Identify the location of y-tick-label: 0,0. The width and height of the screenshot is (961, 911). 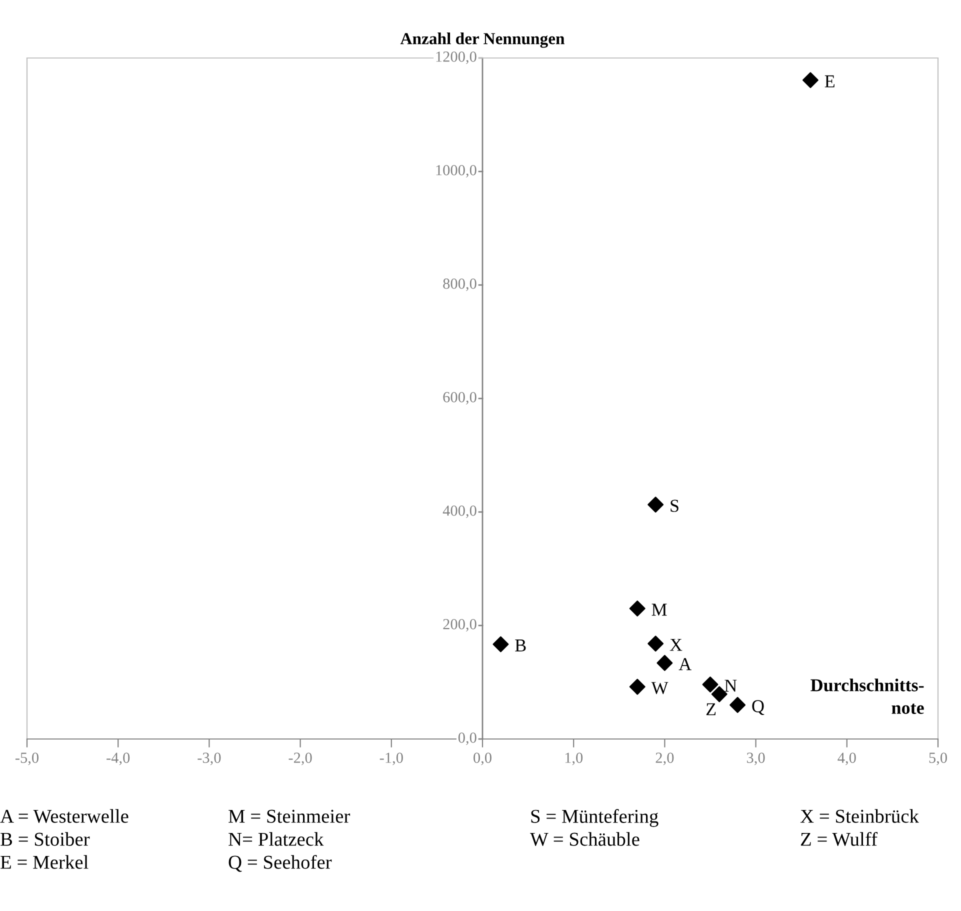
(467, 739).